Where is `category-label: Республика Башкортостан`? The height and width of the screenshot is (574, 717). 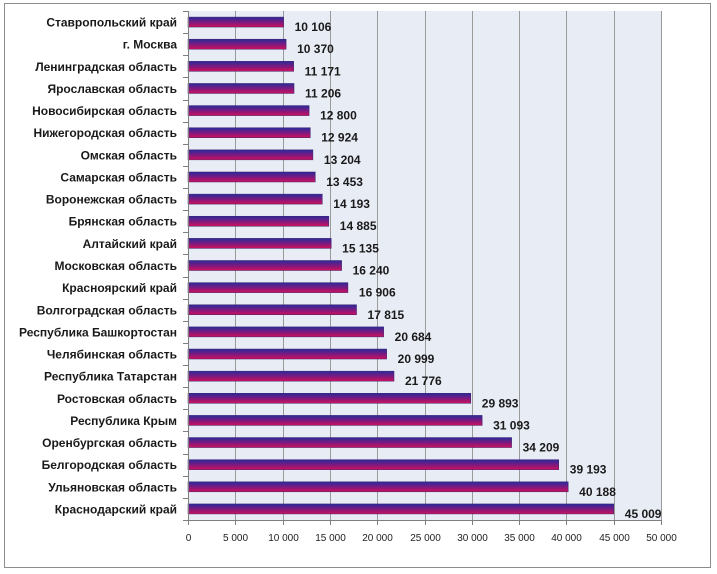 category-label: Республика Башкортостан is located at coordinates (98, 332).